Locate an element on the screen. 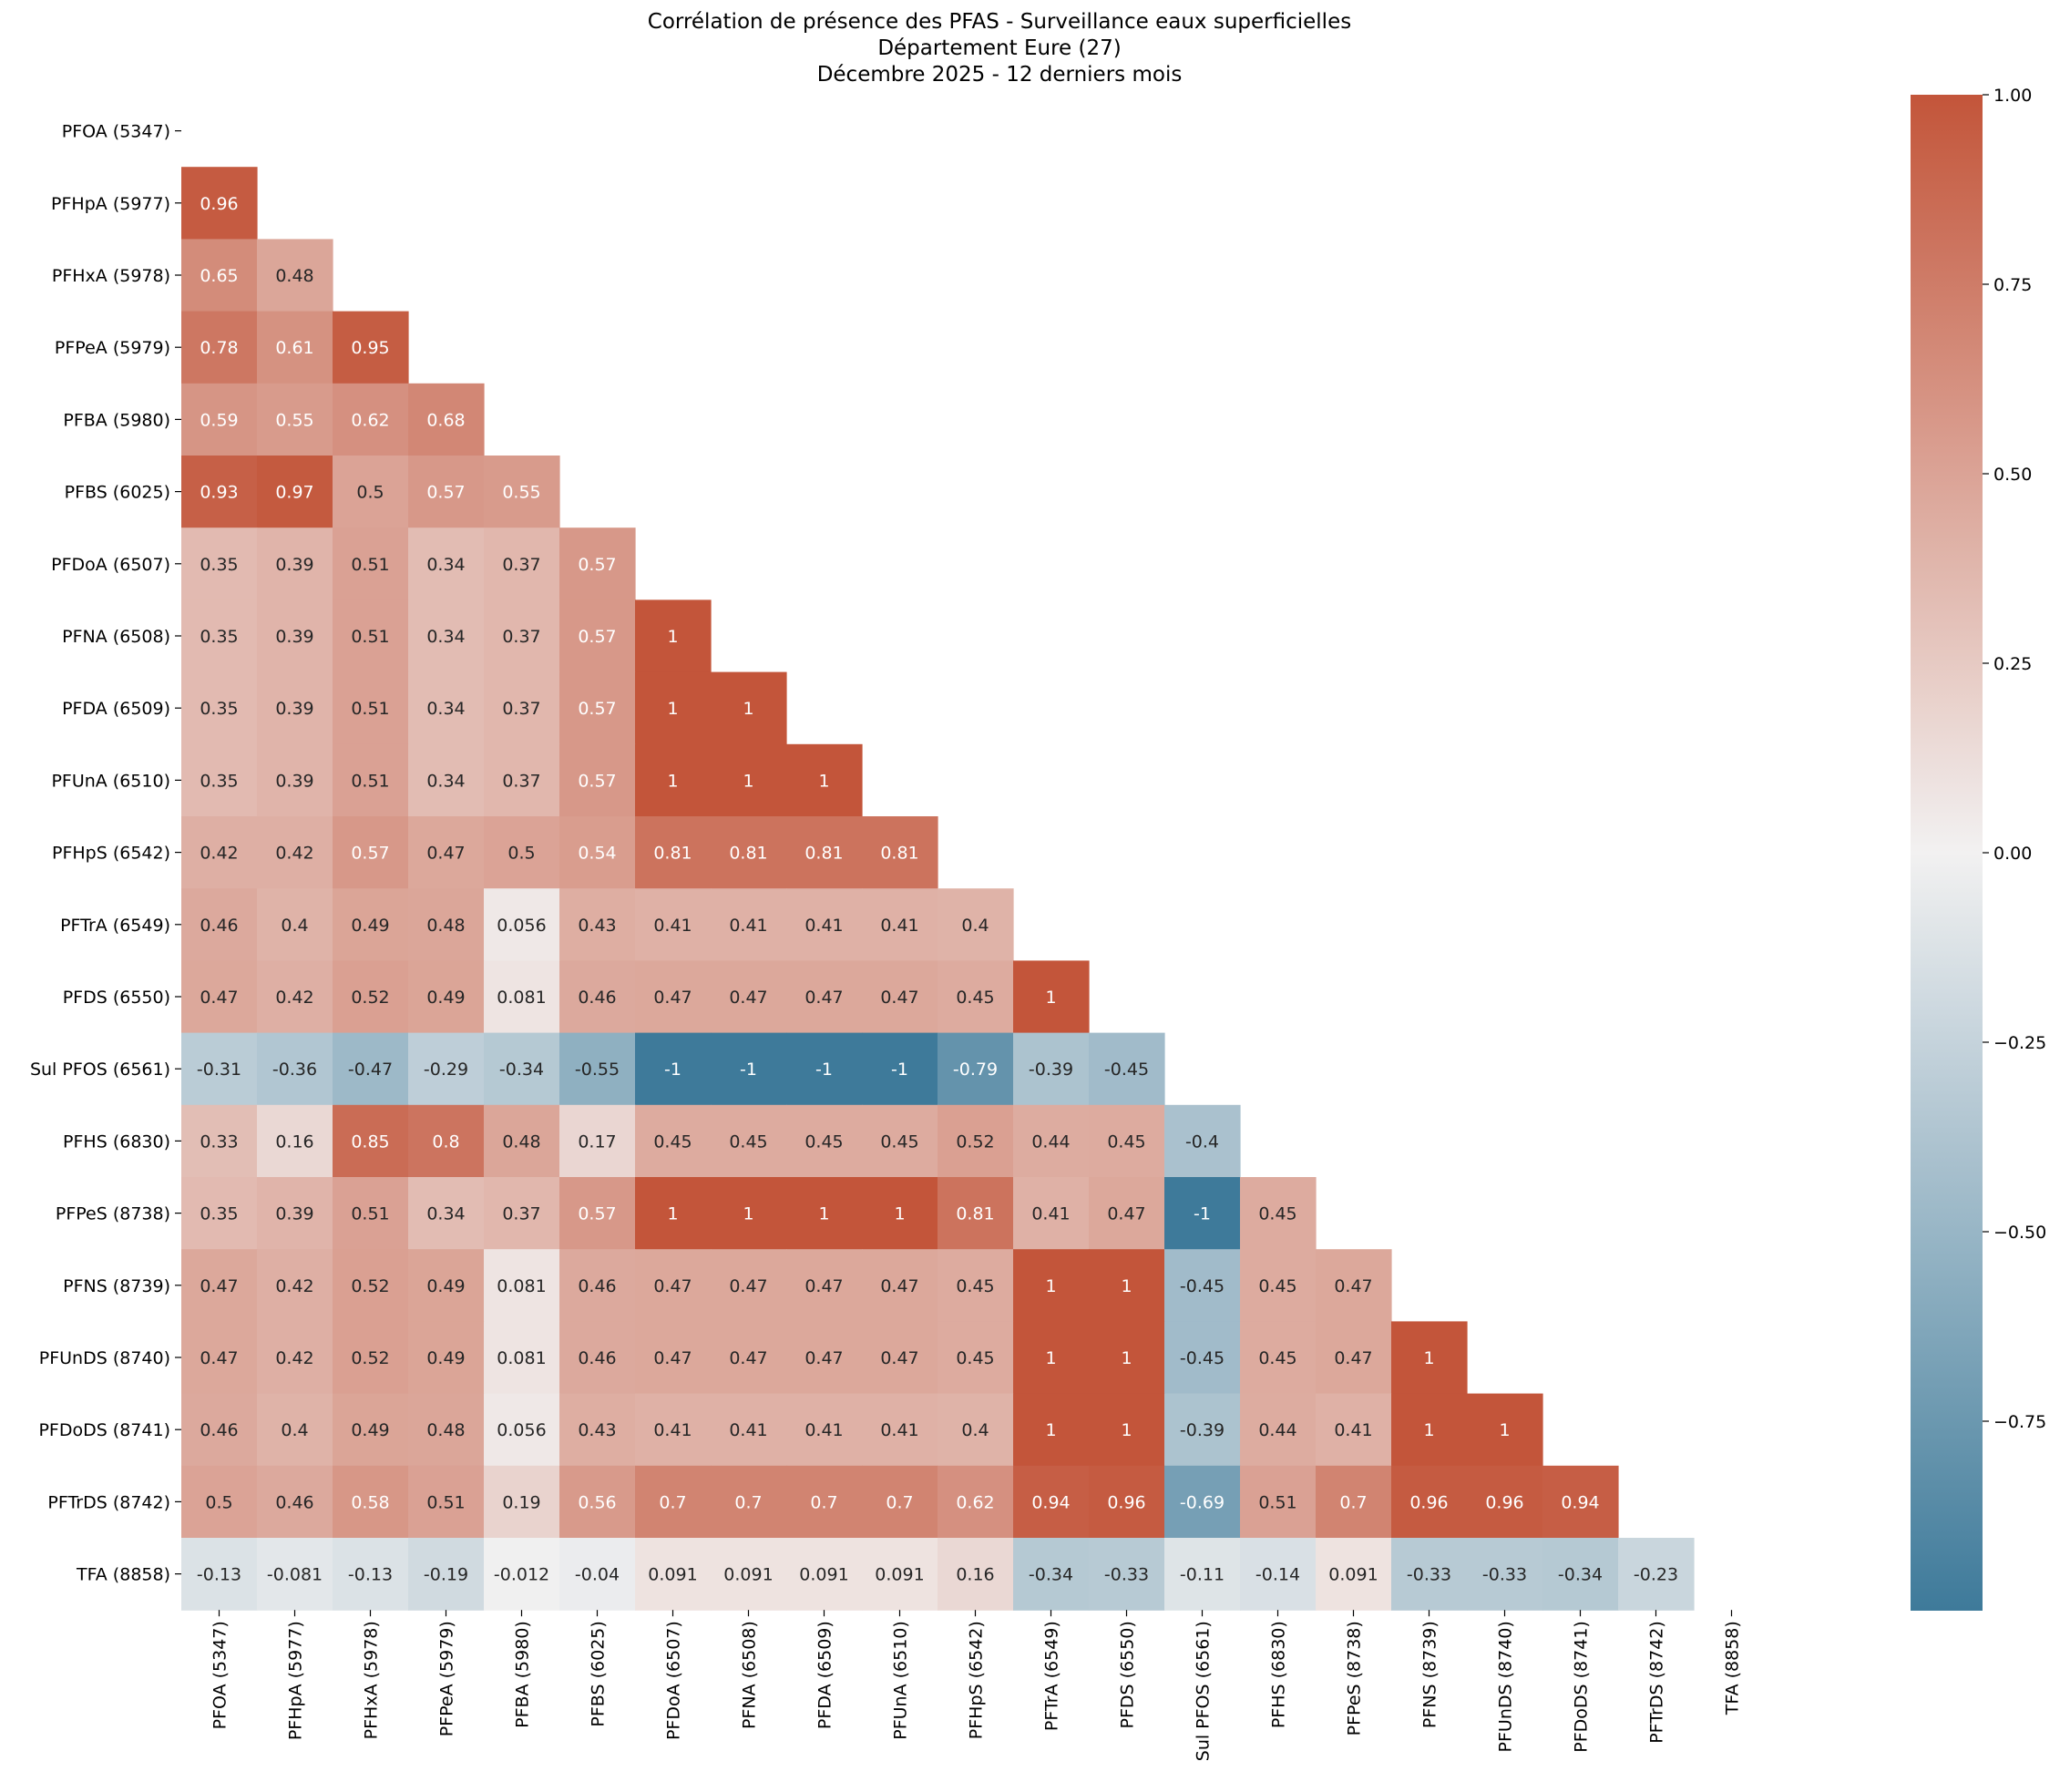 The width and height of the screenshot is (2070, 1792). y-tick-label: PFTrDS (8742) is located at coordinates (108, 1502).